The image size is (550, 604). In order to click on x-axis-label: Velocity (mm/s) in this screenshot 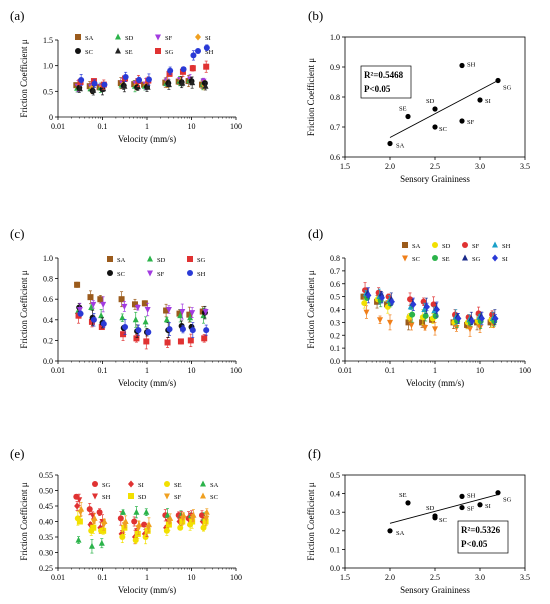, I will do `click(435, 383)`.